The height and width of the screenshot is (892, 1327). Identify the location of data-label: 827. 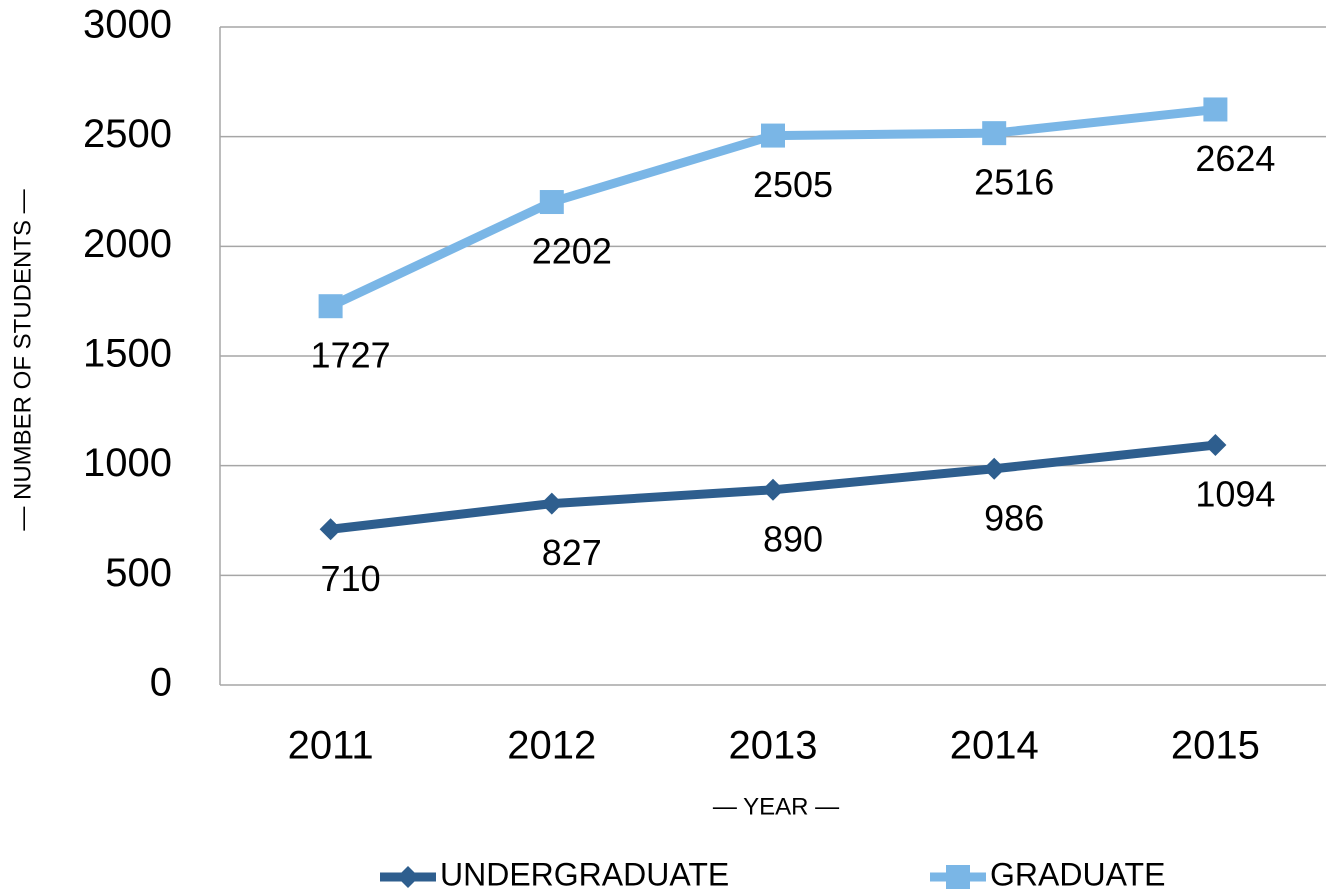
(572, 552).